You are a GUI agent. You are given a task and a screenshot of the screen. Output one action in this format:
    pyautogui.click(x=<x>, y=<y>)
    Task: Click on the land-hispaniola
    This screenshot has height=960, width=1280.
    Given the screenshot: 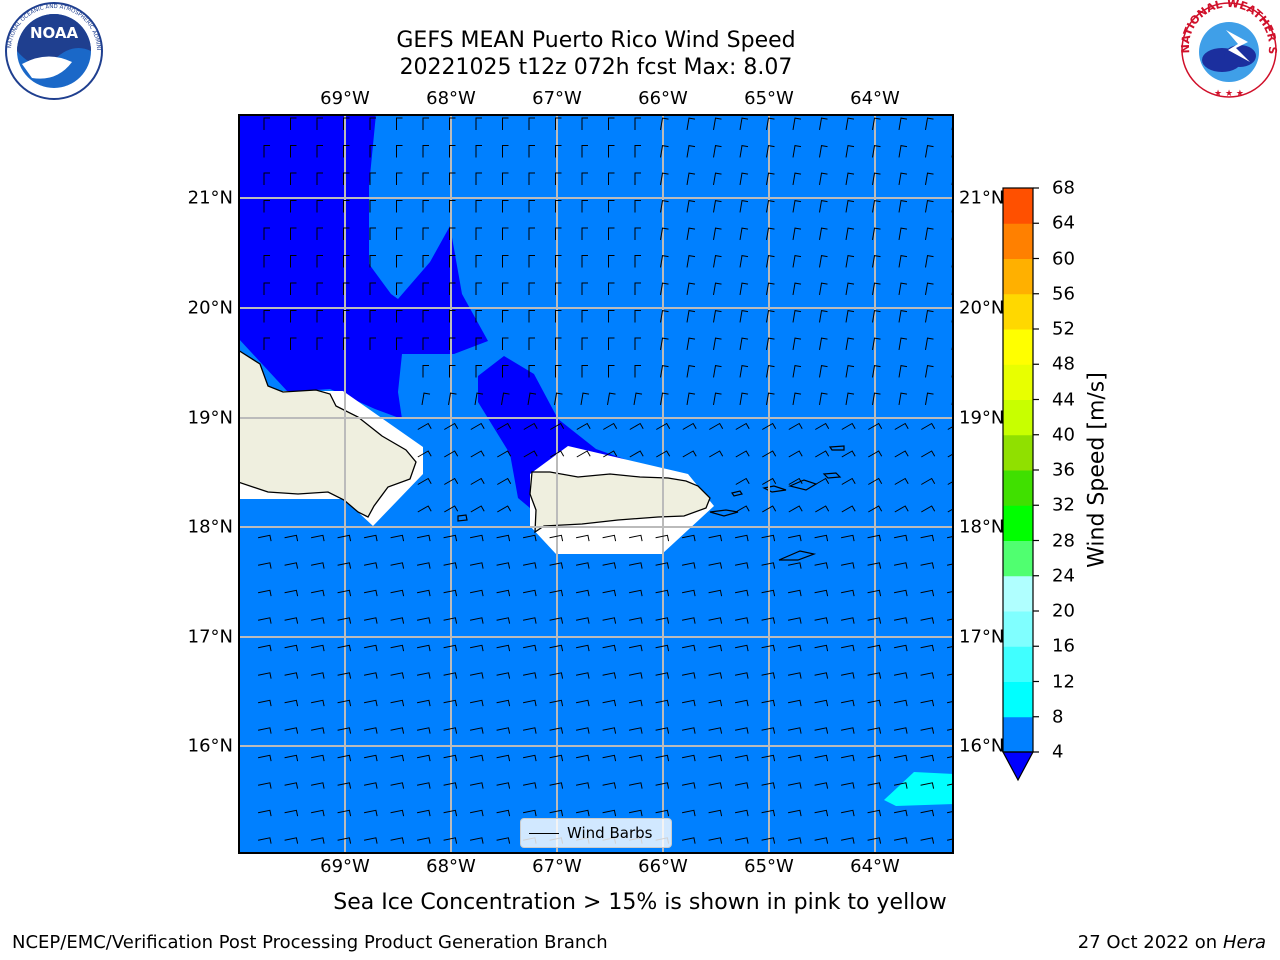 What is the action you would take?
    pyautogui.click(x=327, y=433)
    